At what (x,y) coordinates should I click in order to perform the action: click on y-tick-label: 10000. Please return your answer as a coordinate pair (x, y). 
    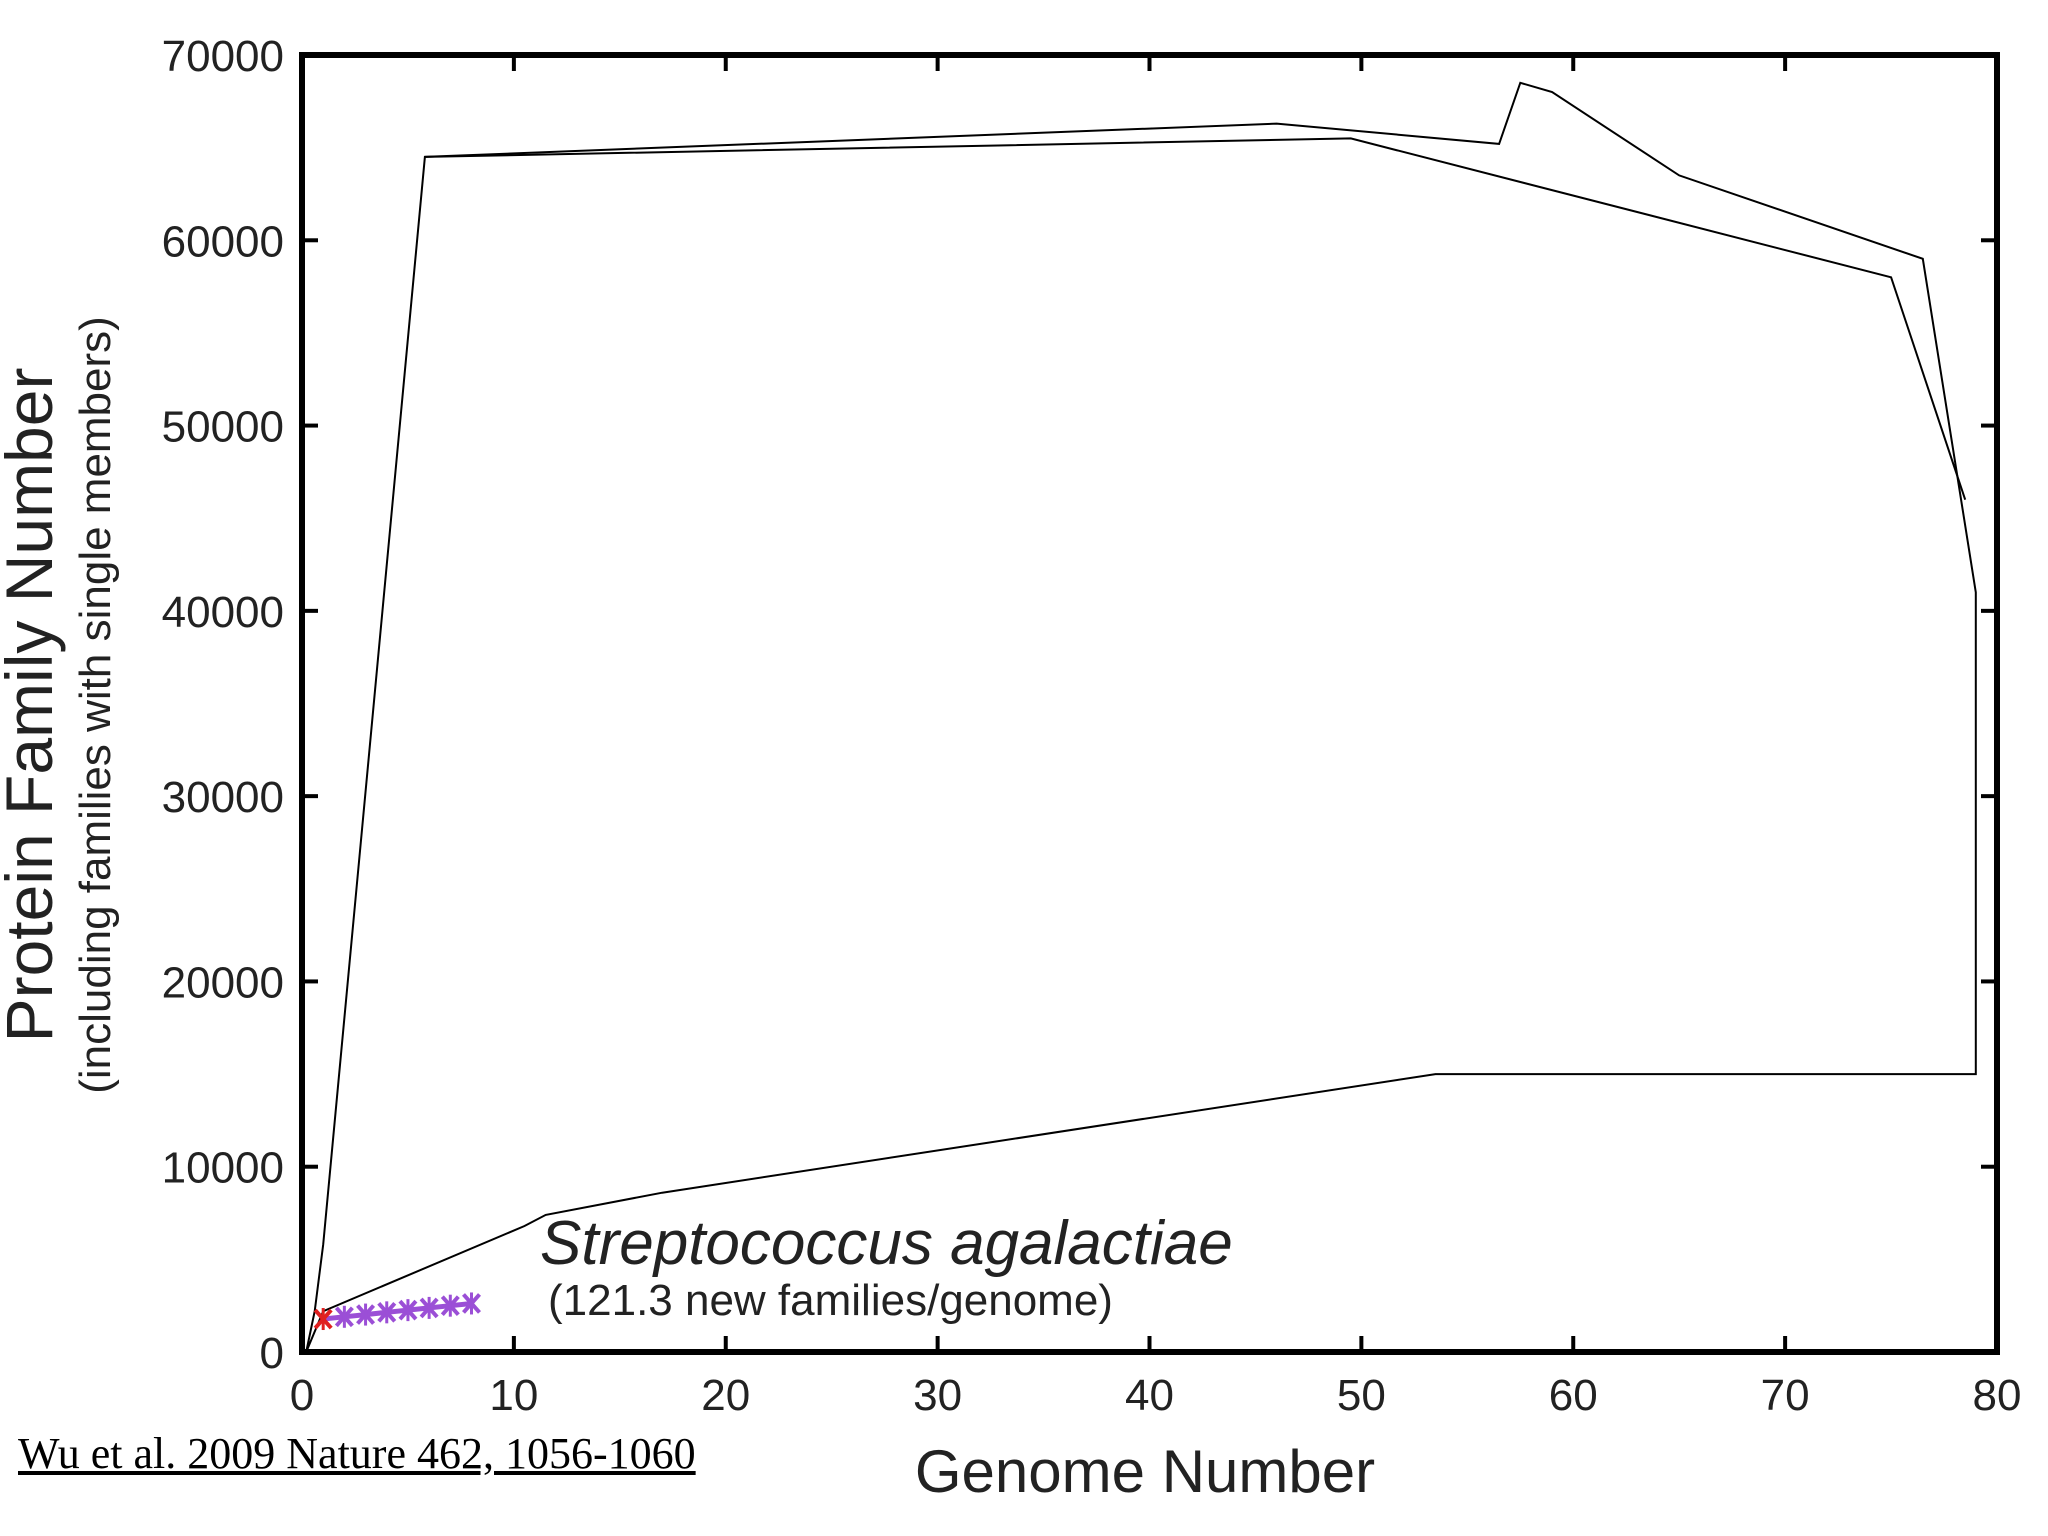
    Looking at the image, I should click on (223, 1168).